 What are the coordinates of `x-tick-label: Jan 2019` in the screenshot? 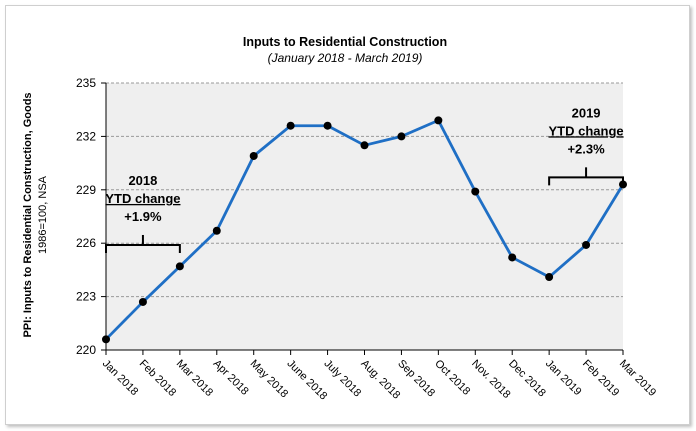 It's located at (563, 378).